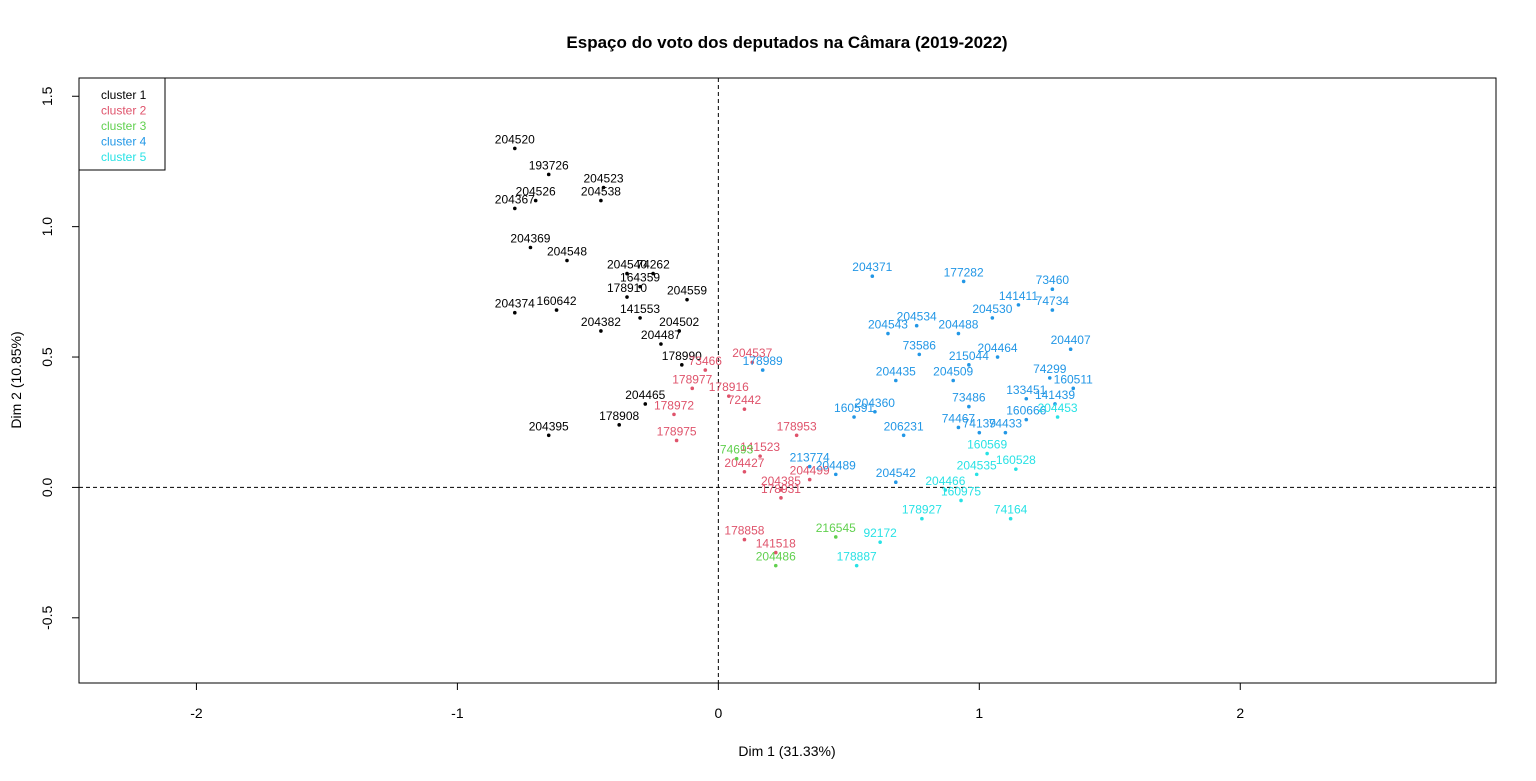 The width and height of the screenshot is (1536, 781). What do you see at coordinates (567, 252) in the screenshot?
I see `point-label: 204548` at bounding box center [567, 252].